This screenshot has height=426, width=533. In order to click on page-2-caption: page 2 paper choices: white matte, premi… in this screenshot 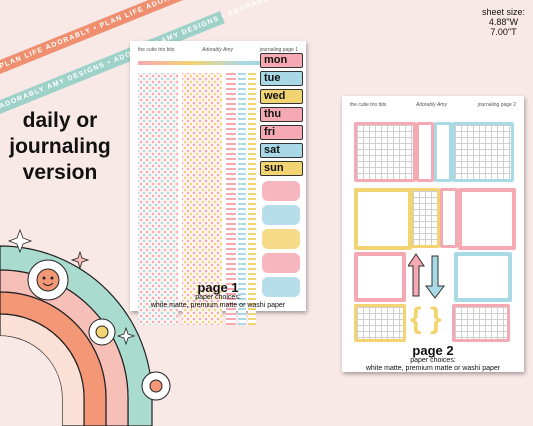, I will do `click(433, 358)`.